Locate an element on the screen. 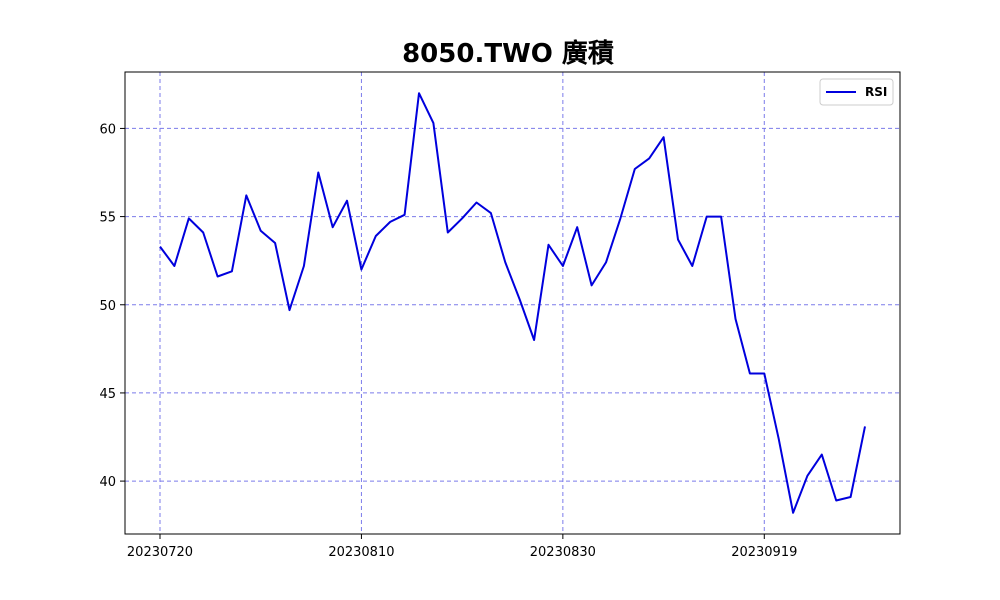 The width and height of the screenshot is (1000, 600). x-tick-label: 20230720 is located at coordinates (160, 552).